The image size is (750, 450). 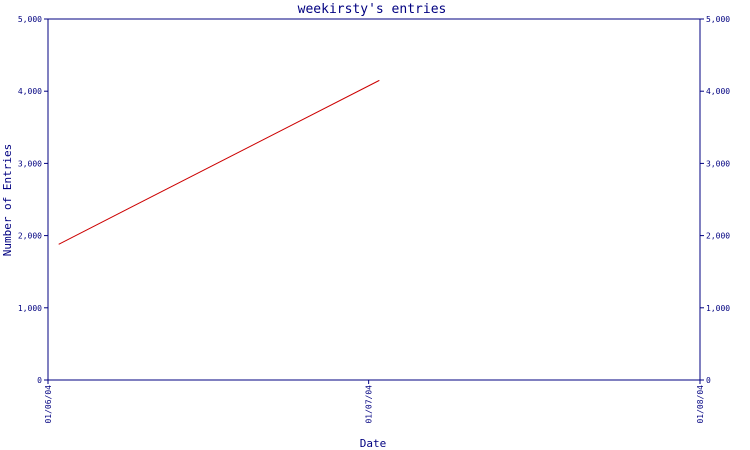 I want to click on y-axis-title: Number of Entries, so click(x=7, y=200).